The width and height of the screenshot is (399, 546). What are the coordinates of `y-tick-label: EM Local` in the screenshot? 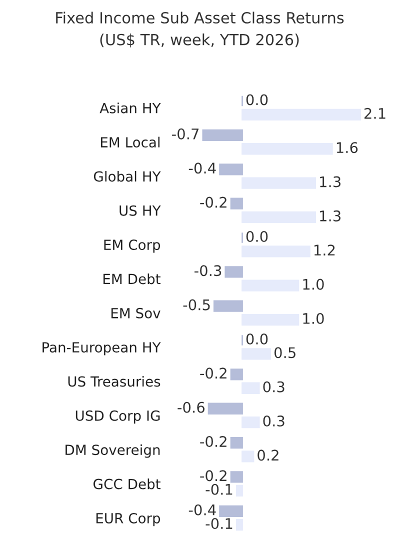 It's located at (130, 142).